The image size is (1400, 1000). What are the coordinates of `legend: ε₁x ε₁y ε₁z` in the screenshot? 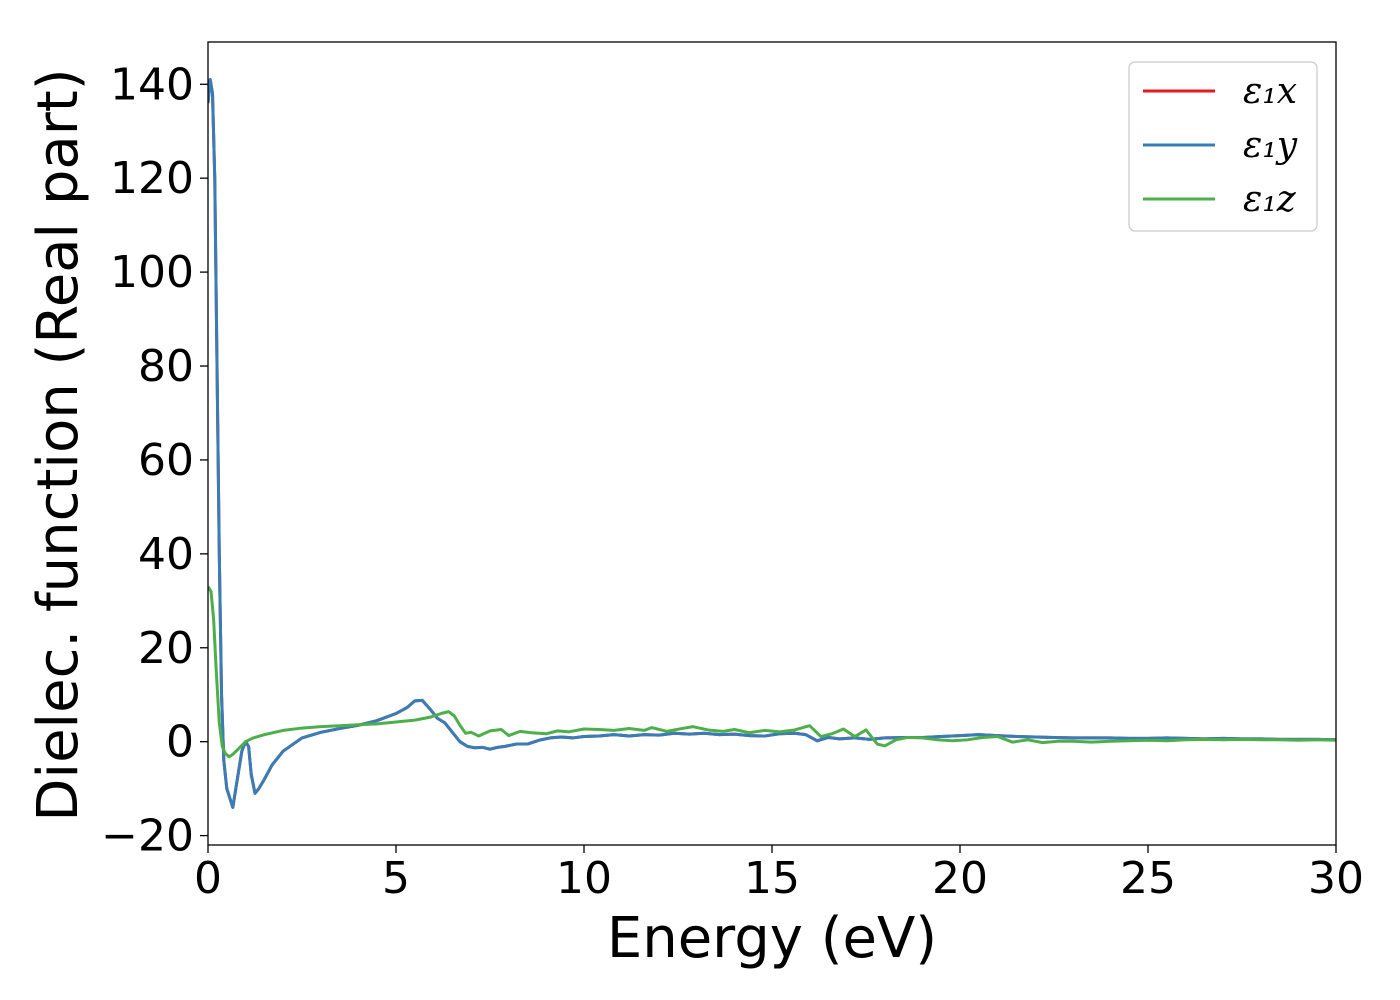 It's located at (1223, 146).